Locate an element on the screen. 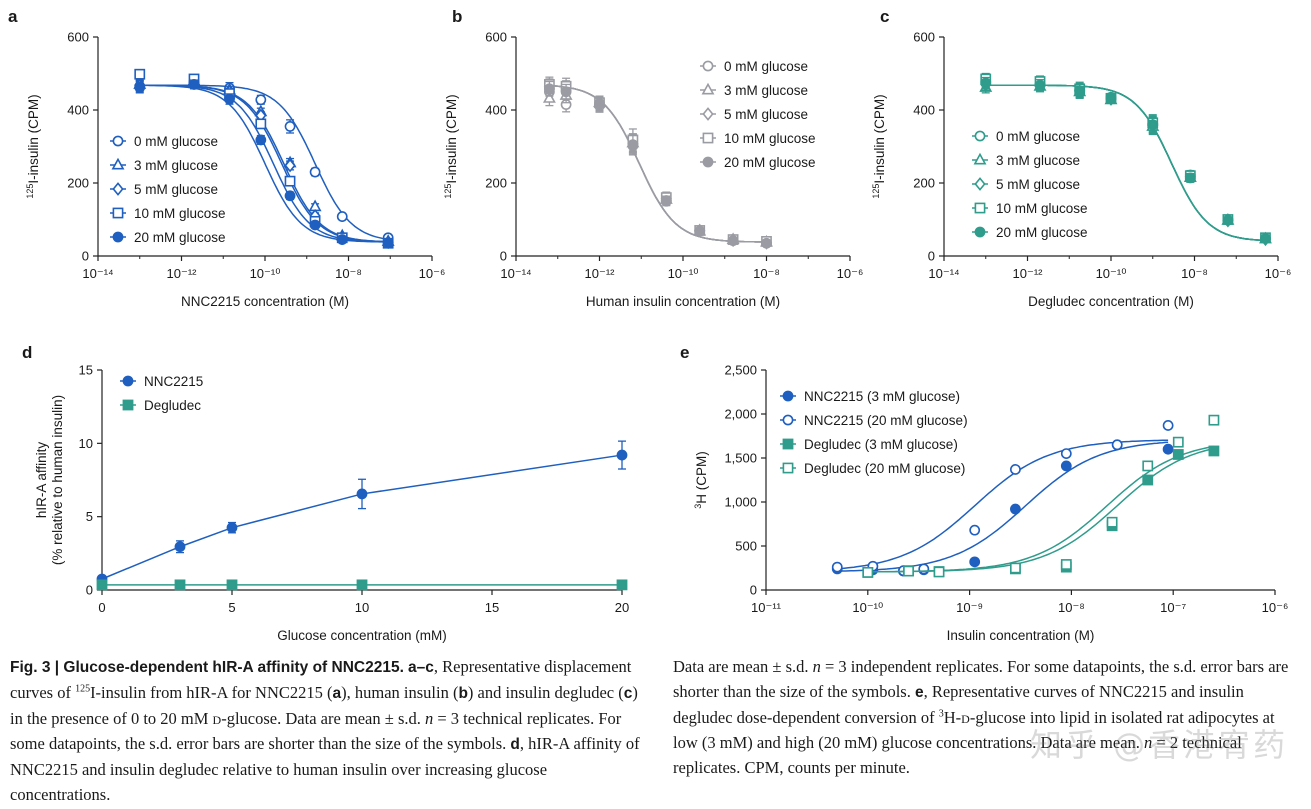 The image size is (1311, 809). y-tick-label: 200 is located at coordinates (78, 183).